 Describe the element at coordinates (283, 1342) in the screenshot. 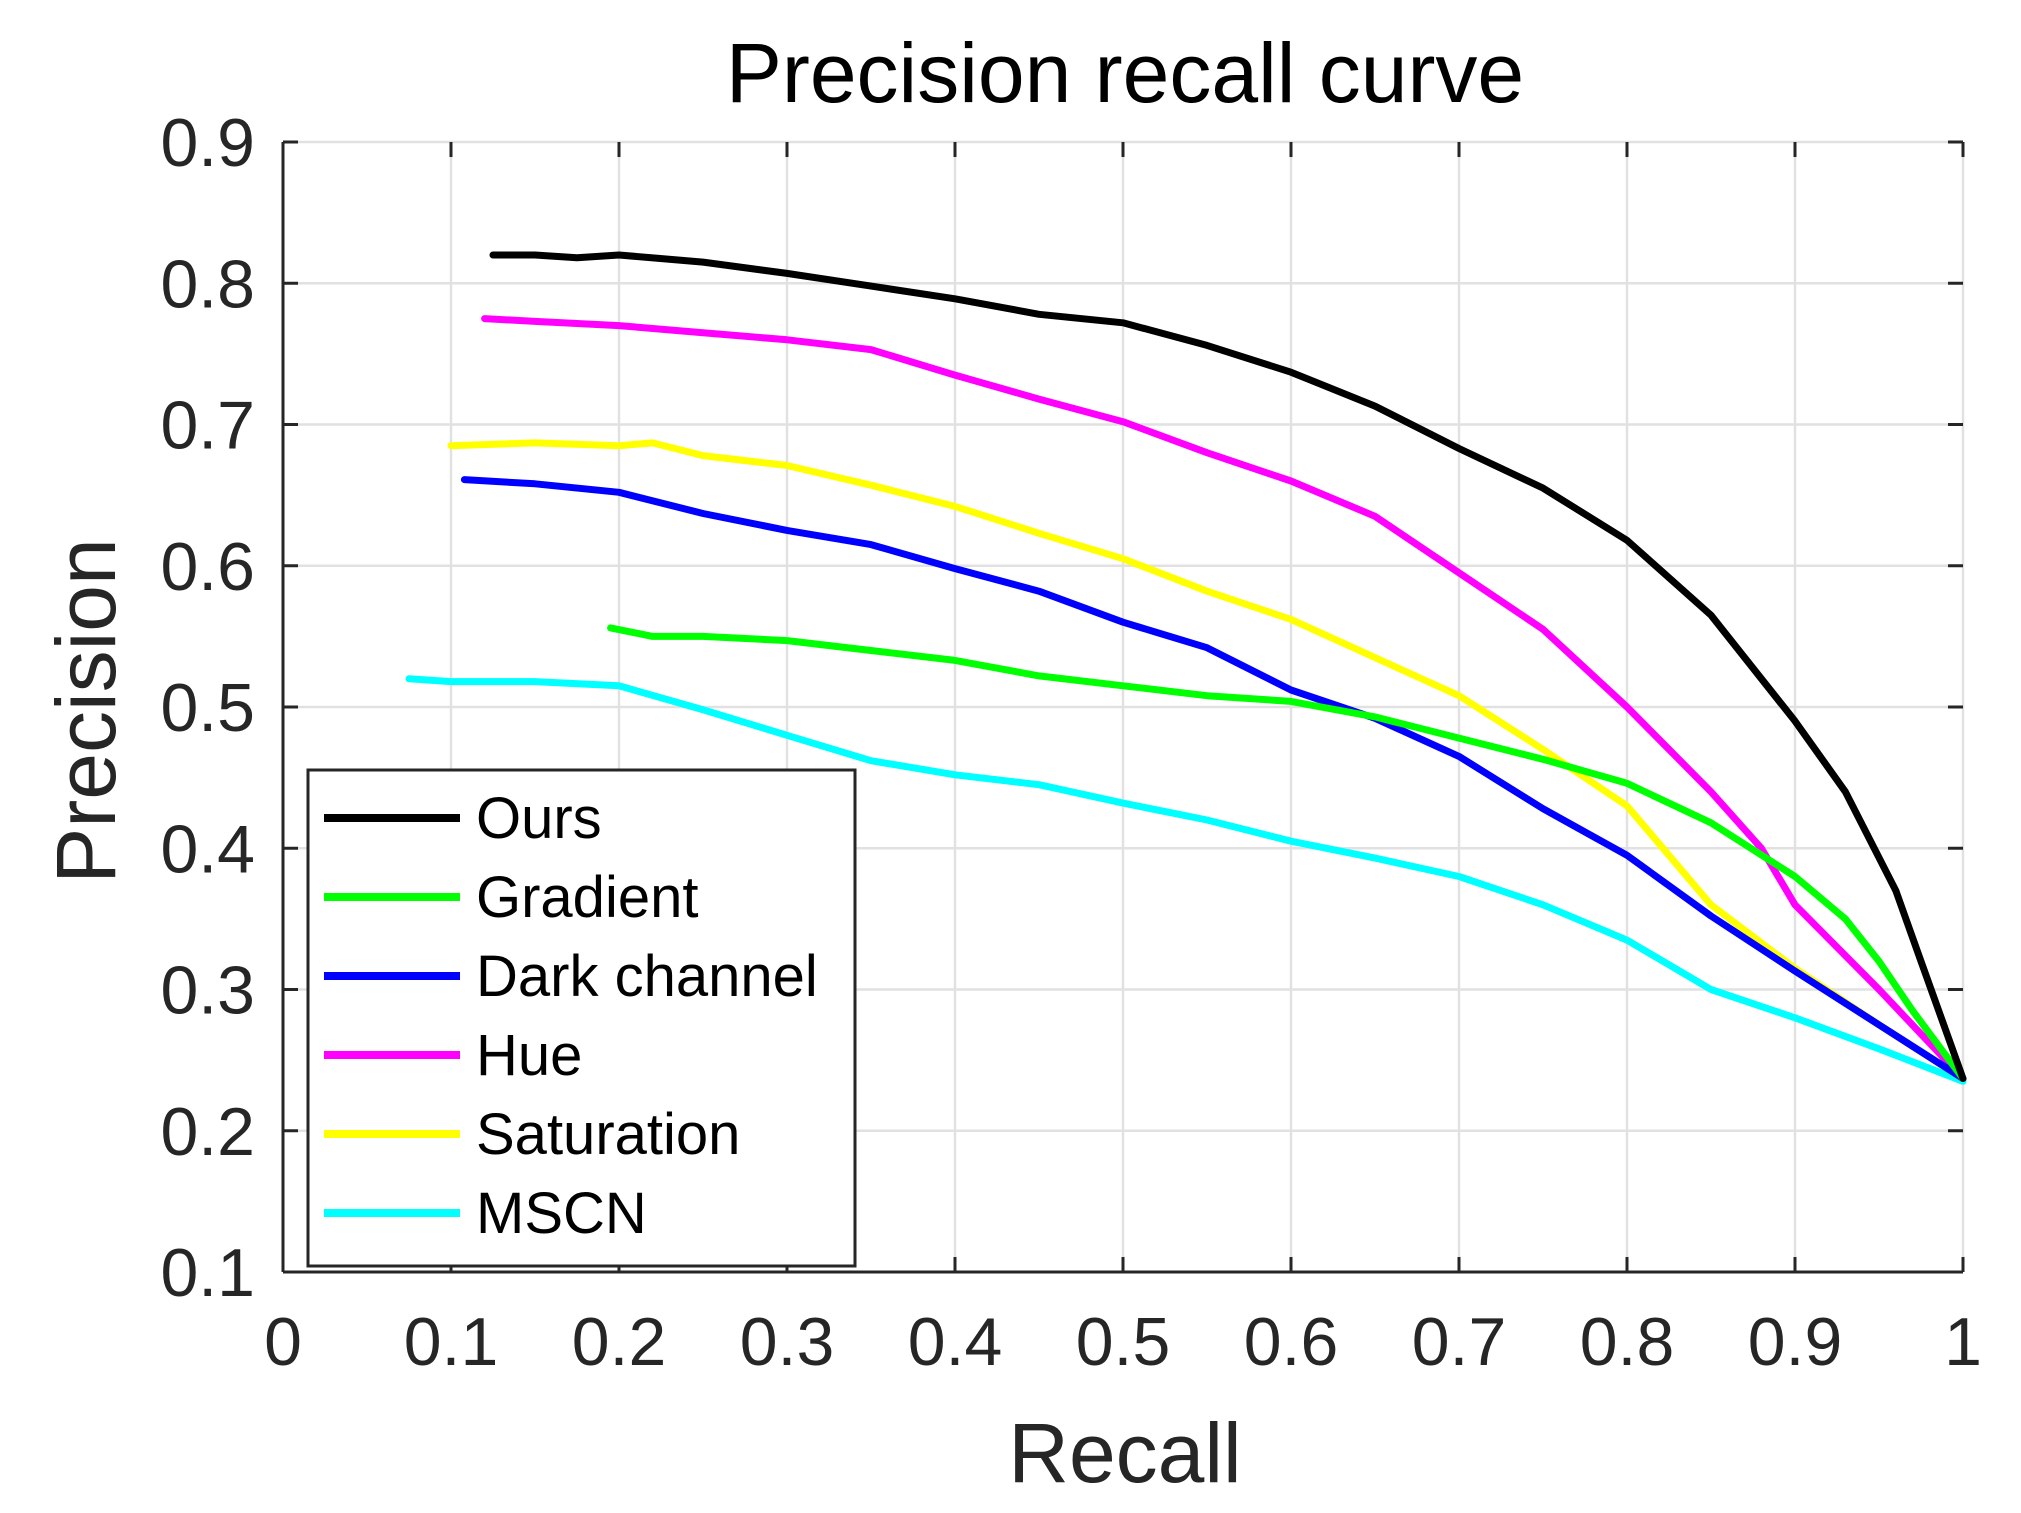

I see `x-tick-label: 0` at that location.